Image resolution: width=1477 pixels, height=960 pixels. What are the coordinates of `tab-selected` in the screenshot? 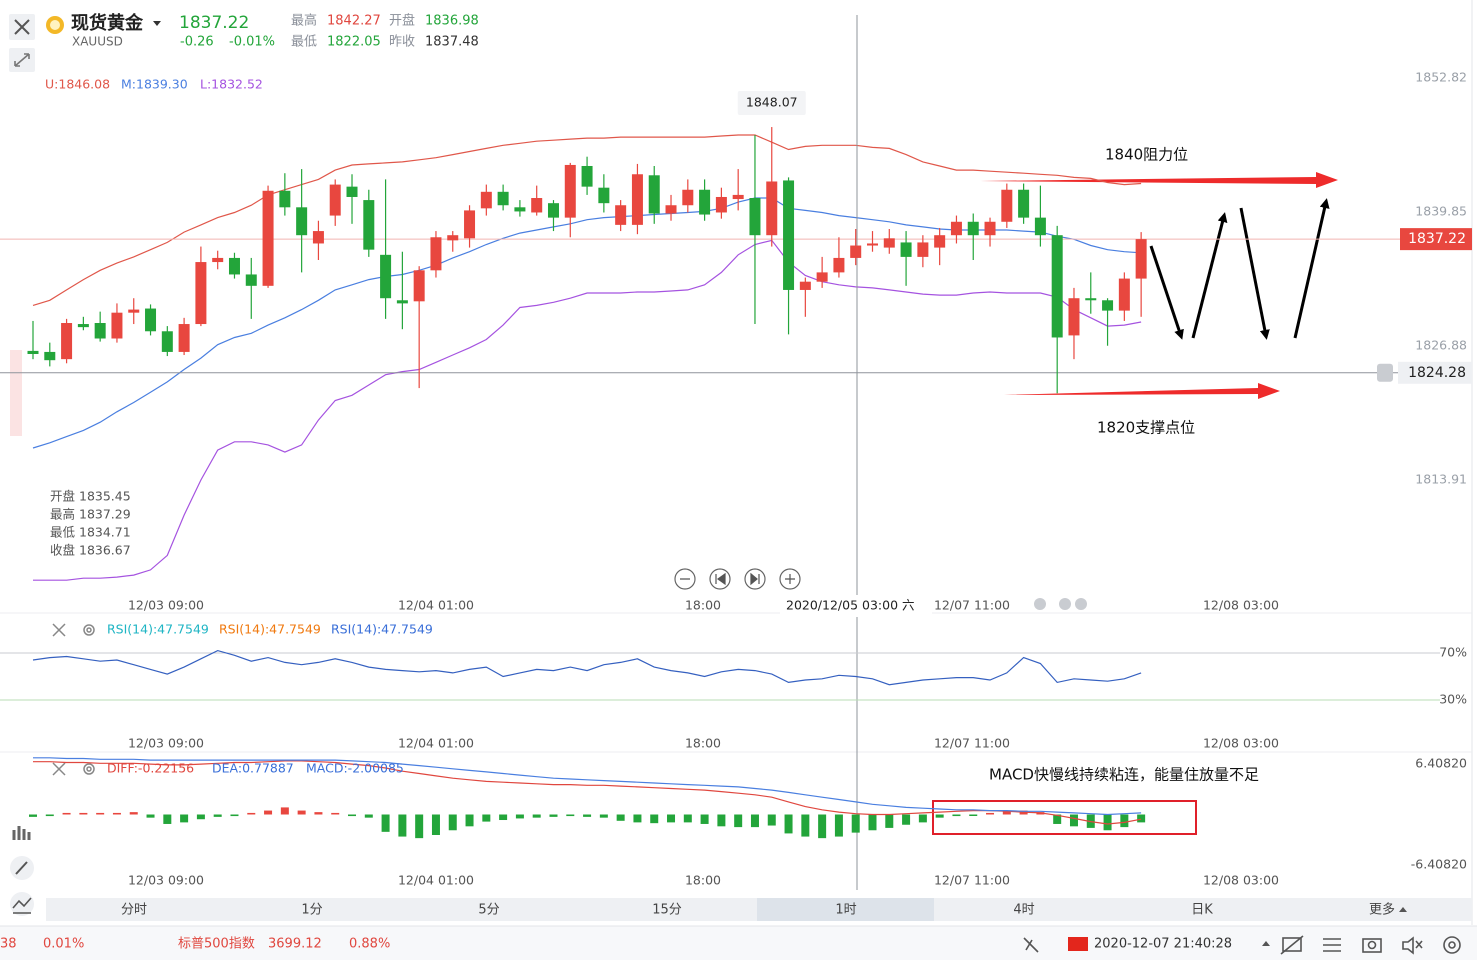 It's located at (845, 909).